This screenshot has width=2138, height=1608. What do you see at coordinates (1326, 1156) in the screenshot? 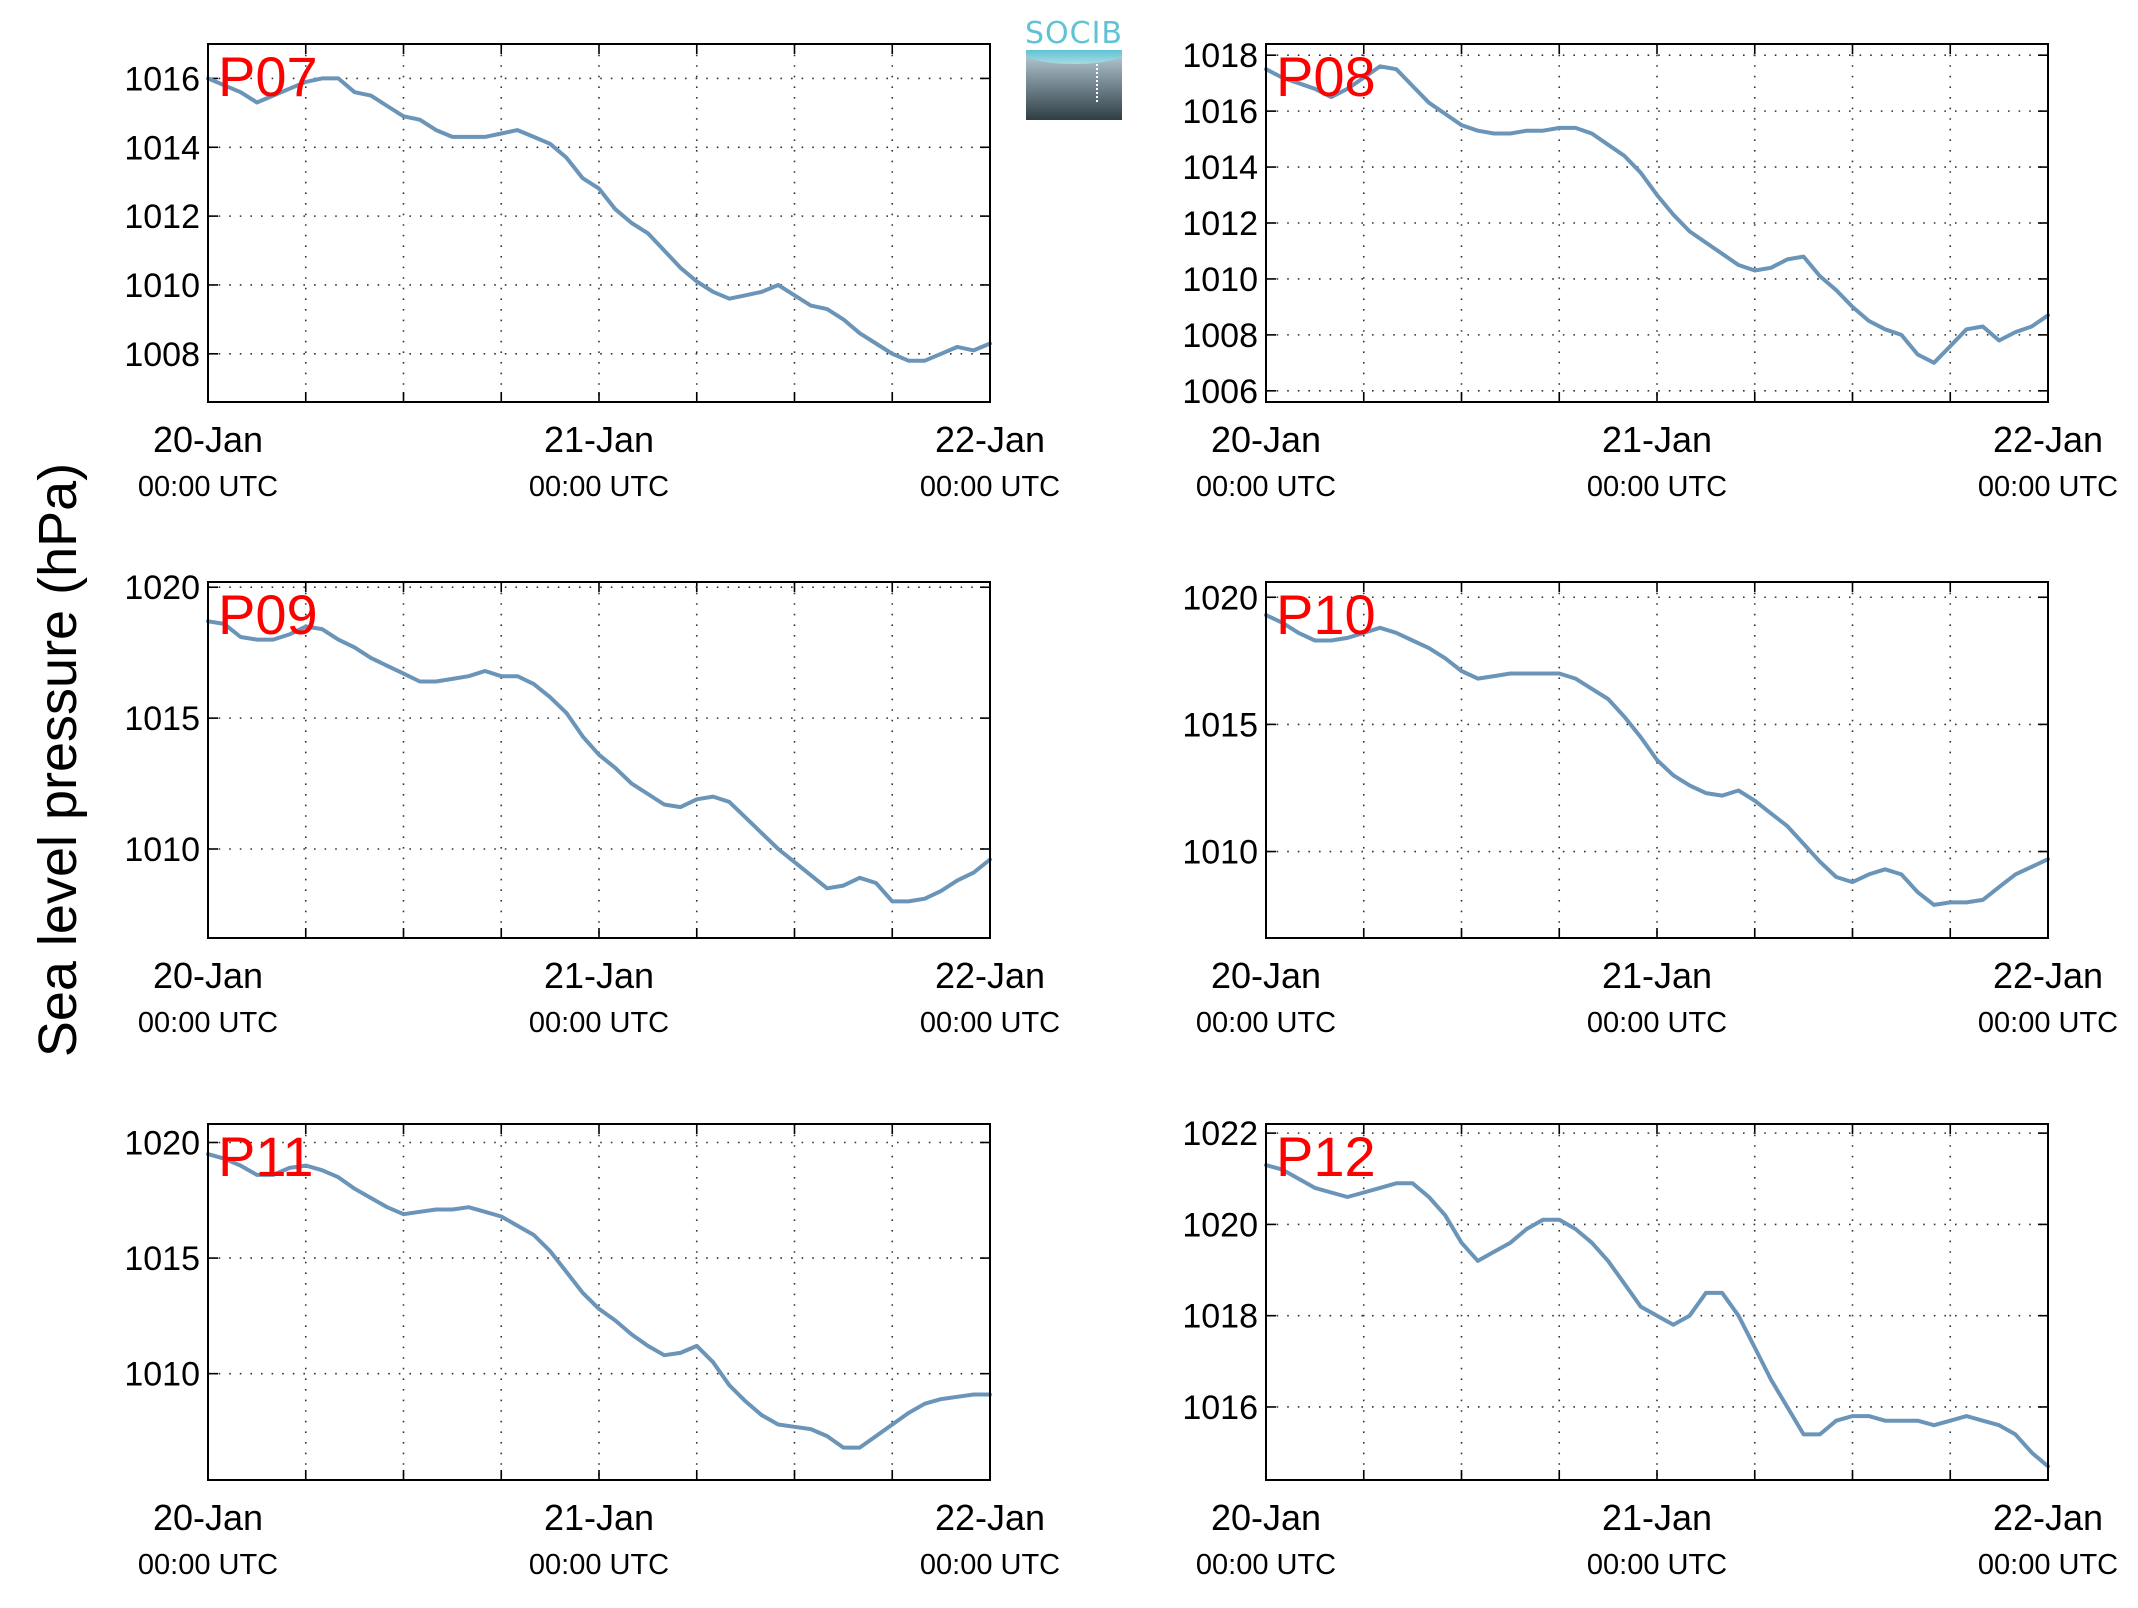
I see `station-title: P12` at bounding box center [1326, 1156].